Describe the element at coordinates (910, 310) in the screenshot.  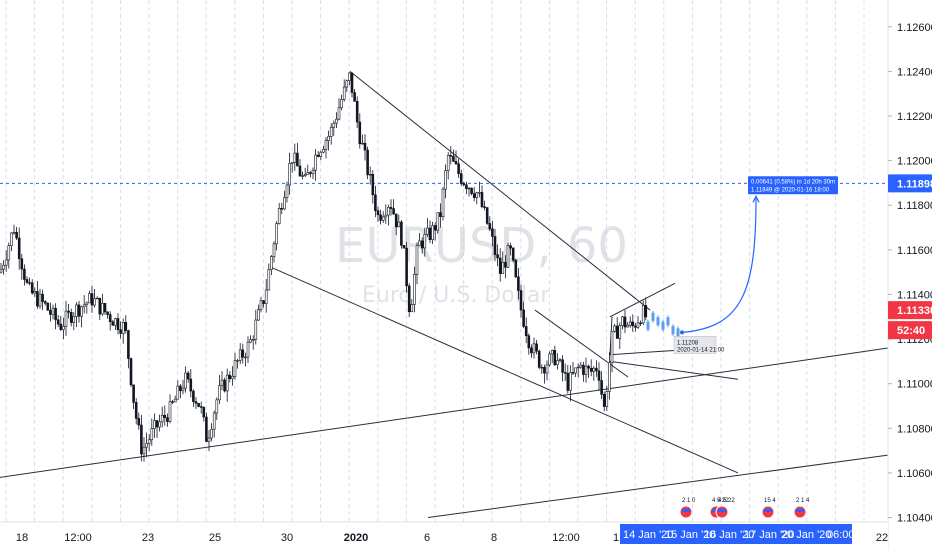
I see `last-price-tag` at that location.